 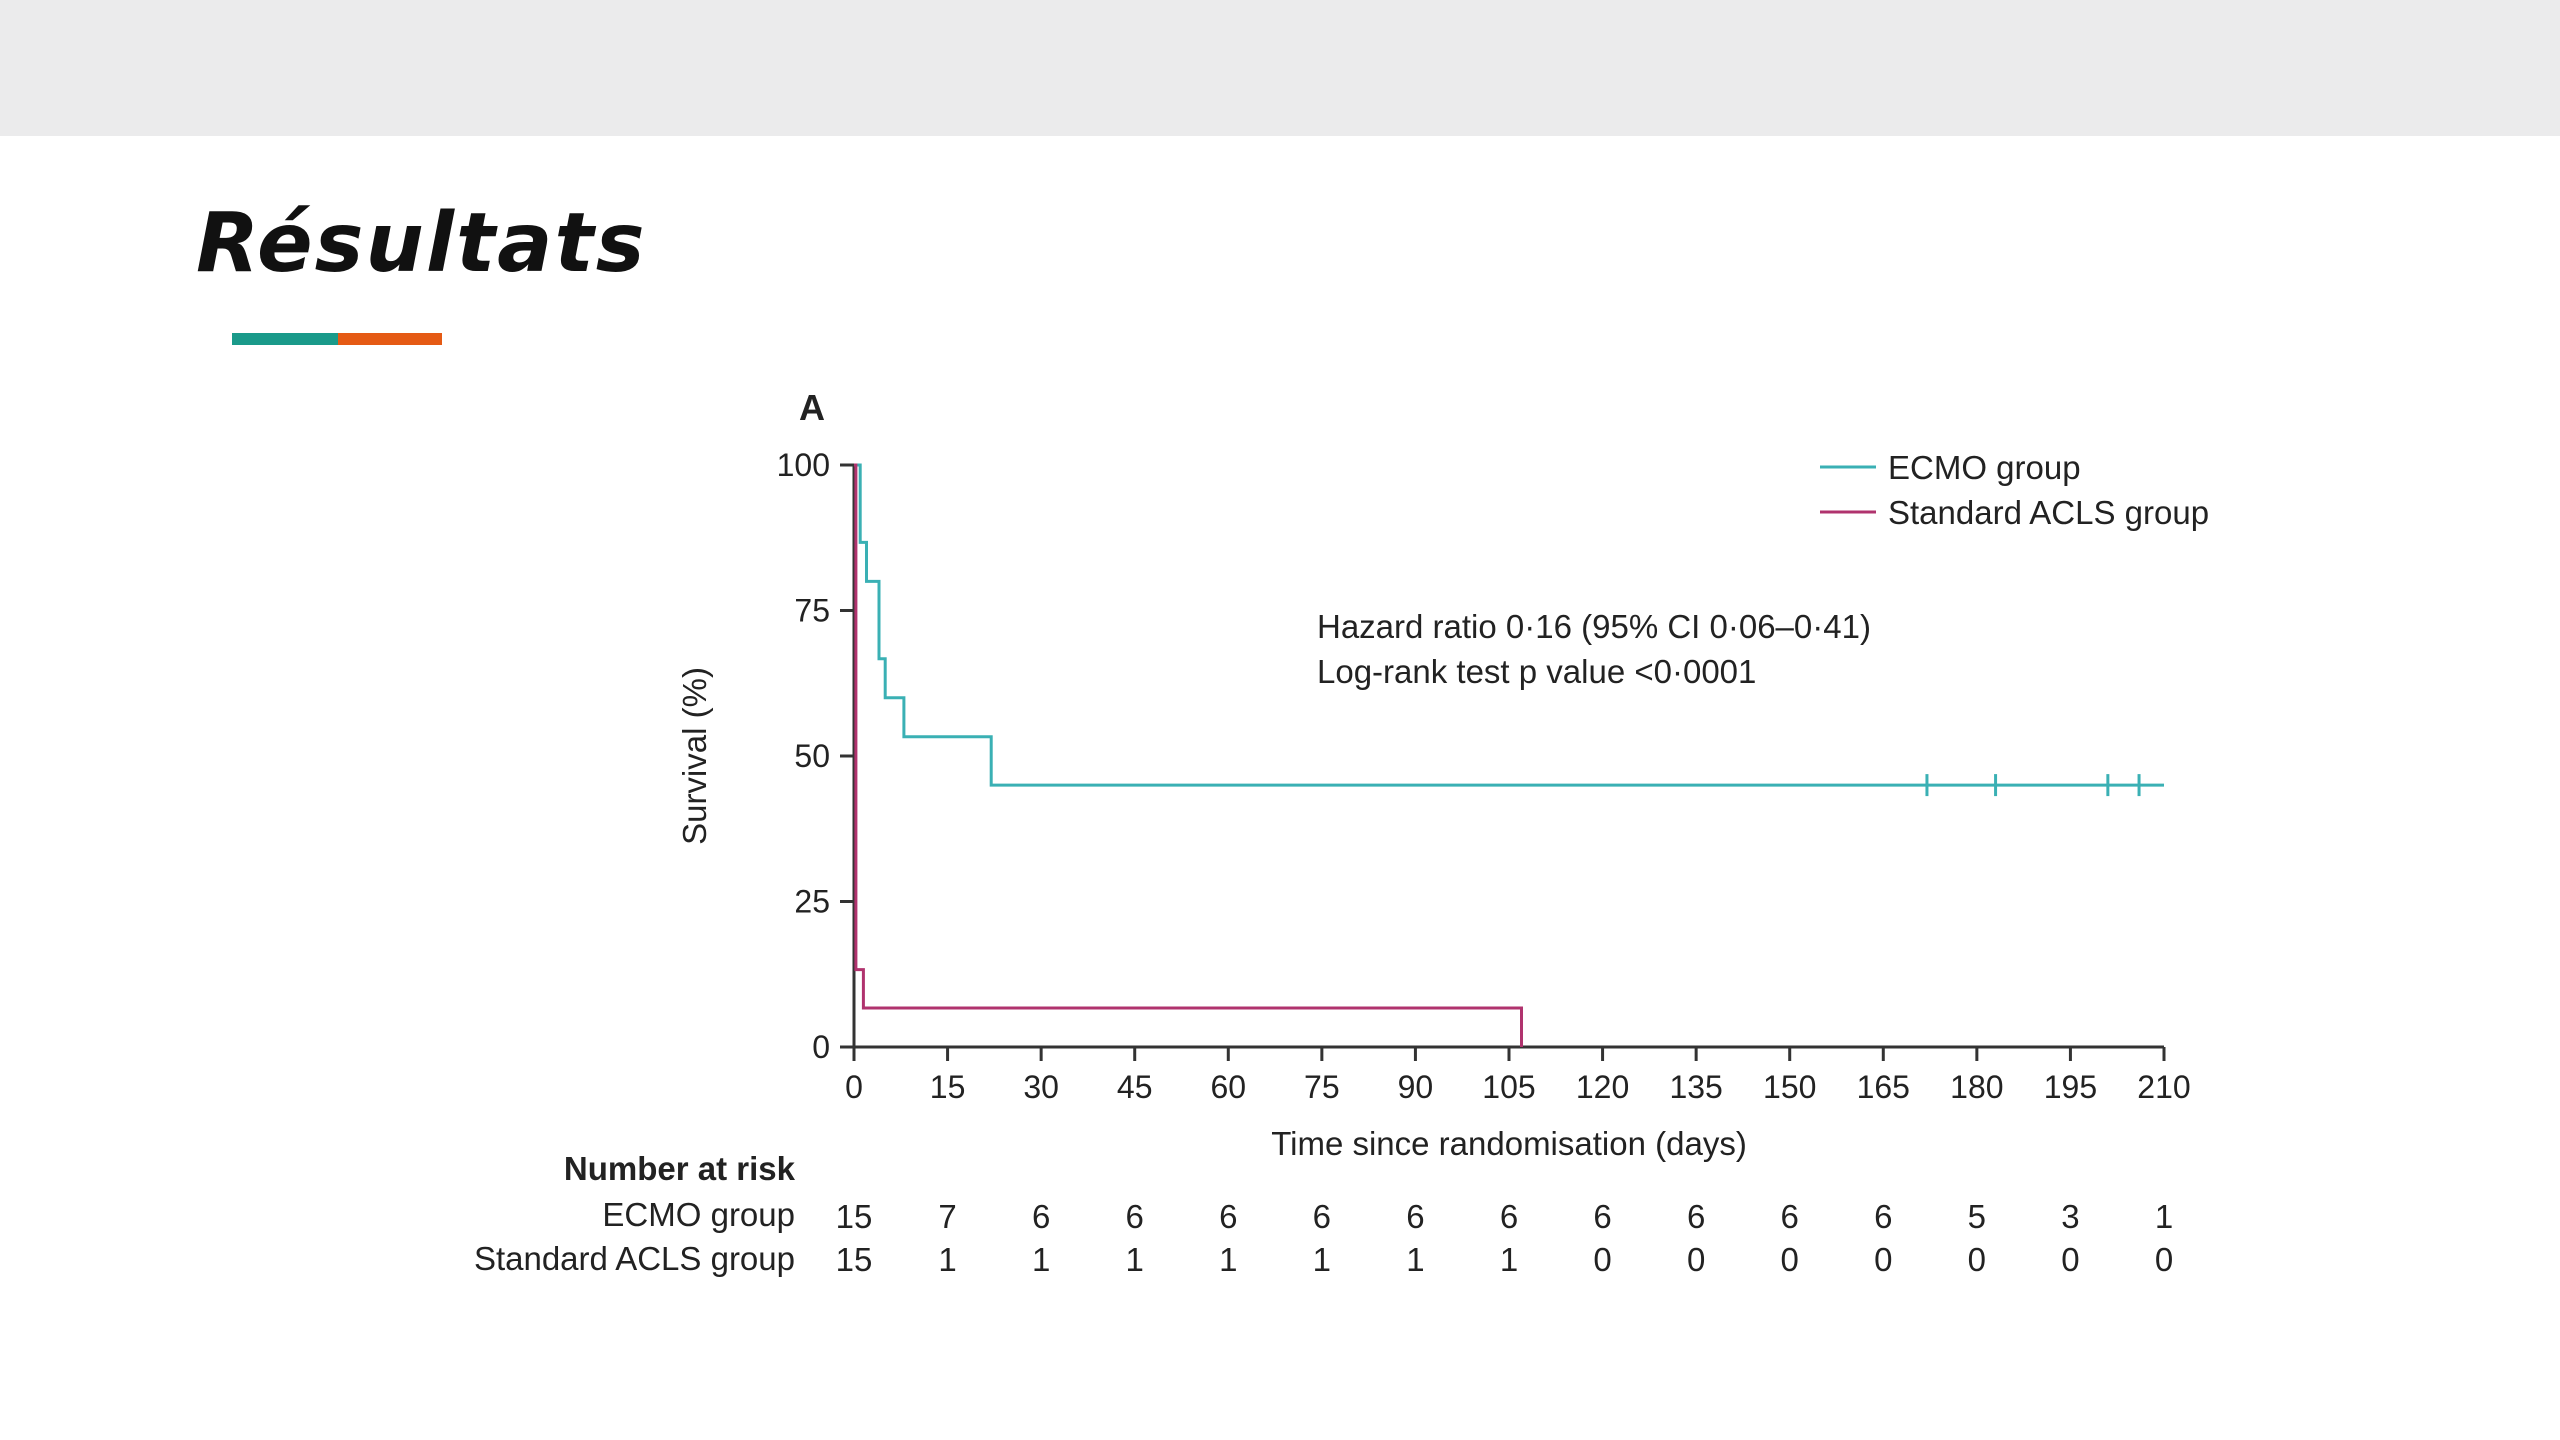 I want to click on y-tick-label: 0, so click(x=821, y=1047).